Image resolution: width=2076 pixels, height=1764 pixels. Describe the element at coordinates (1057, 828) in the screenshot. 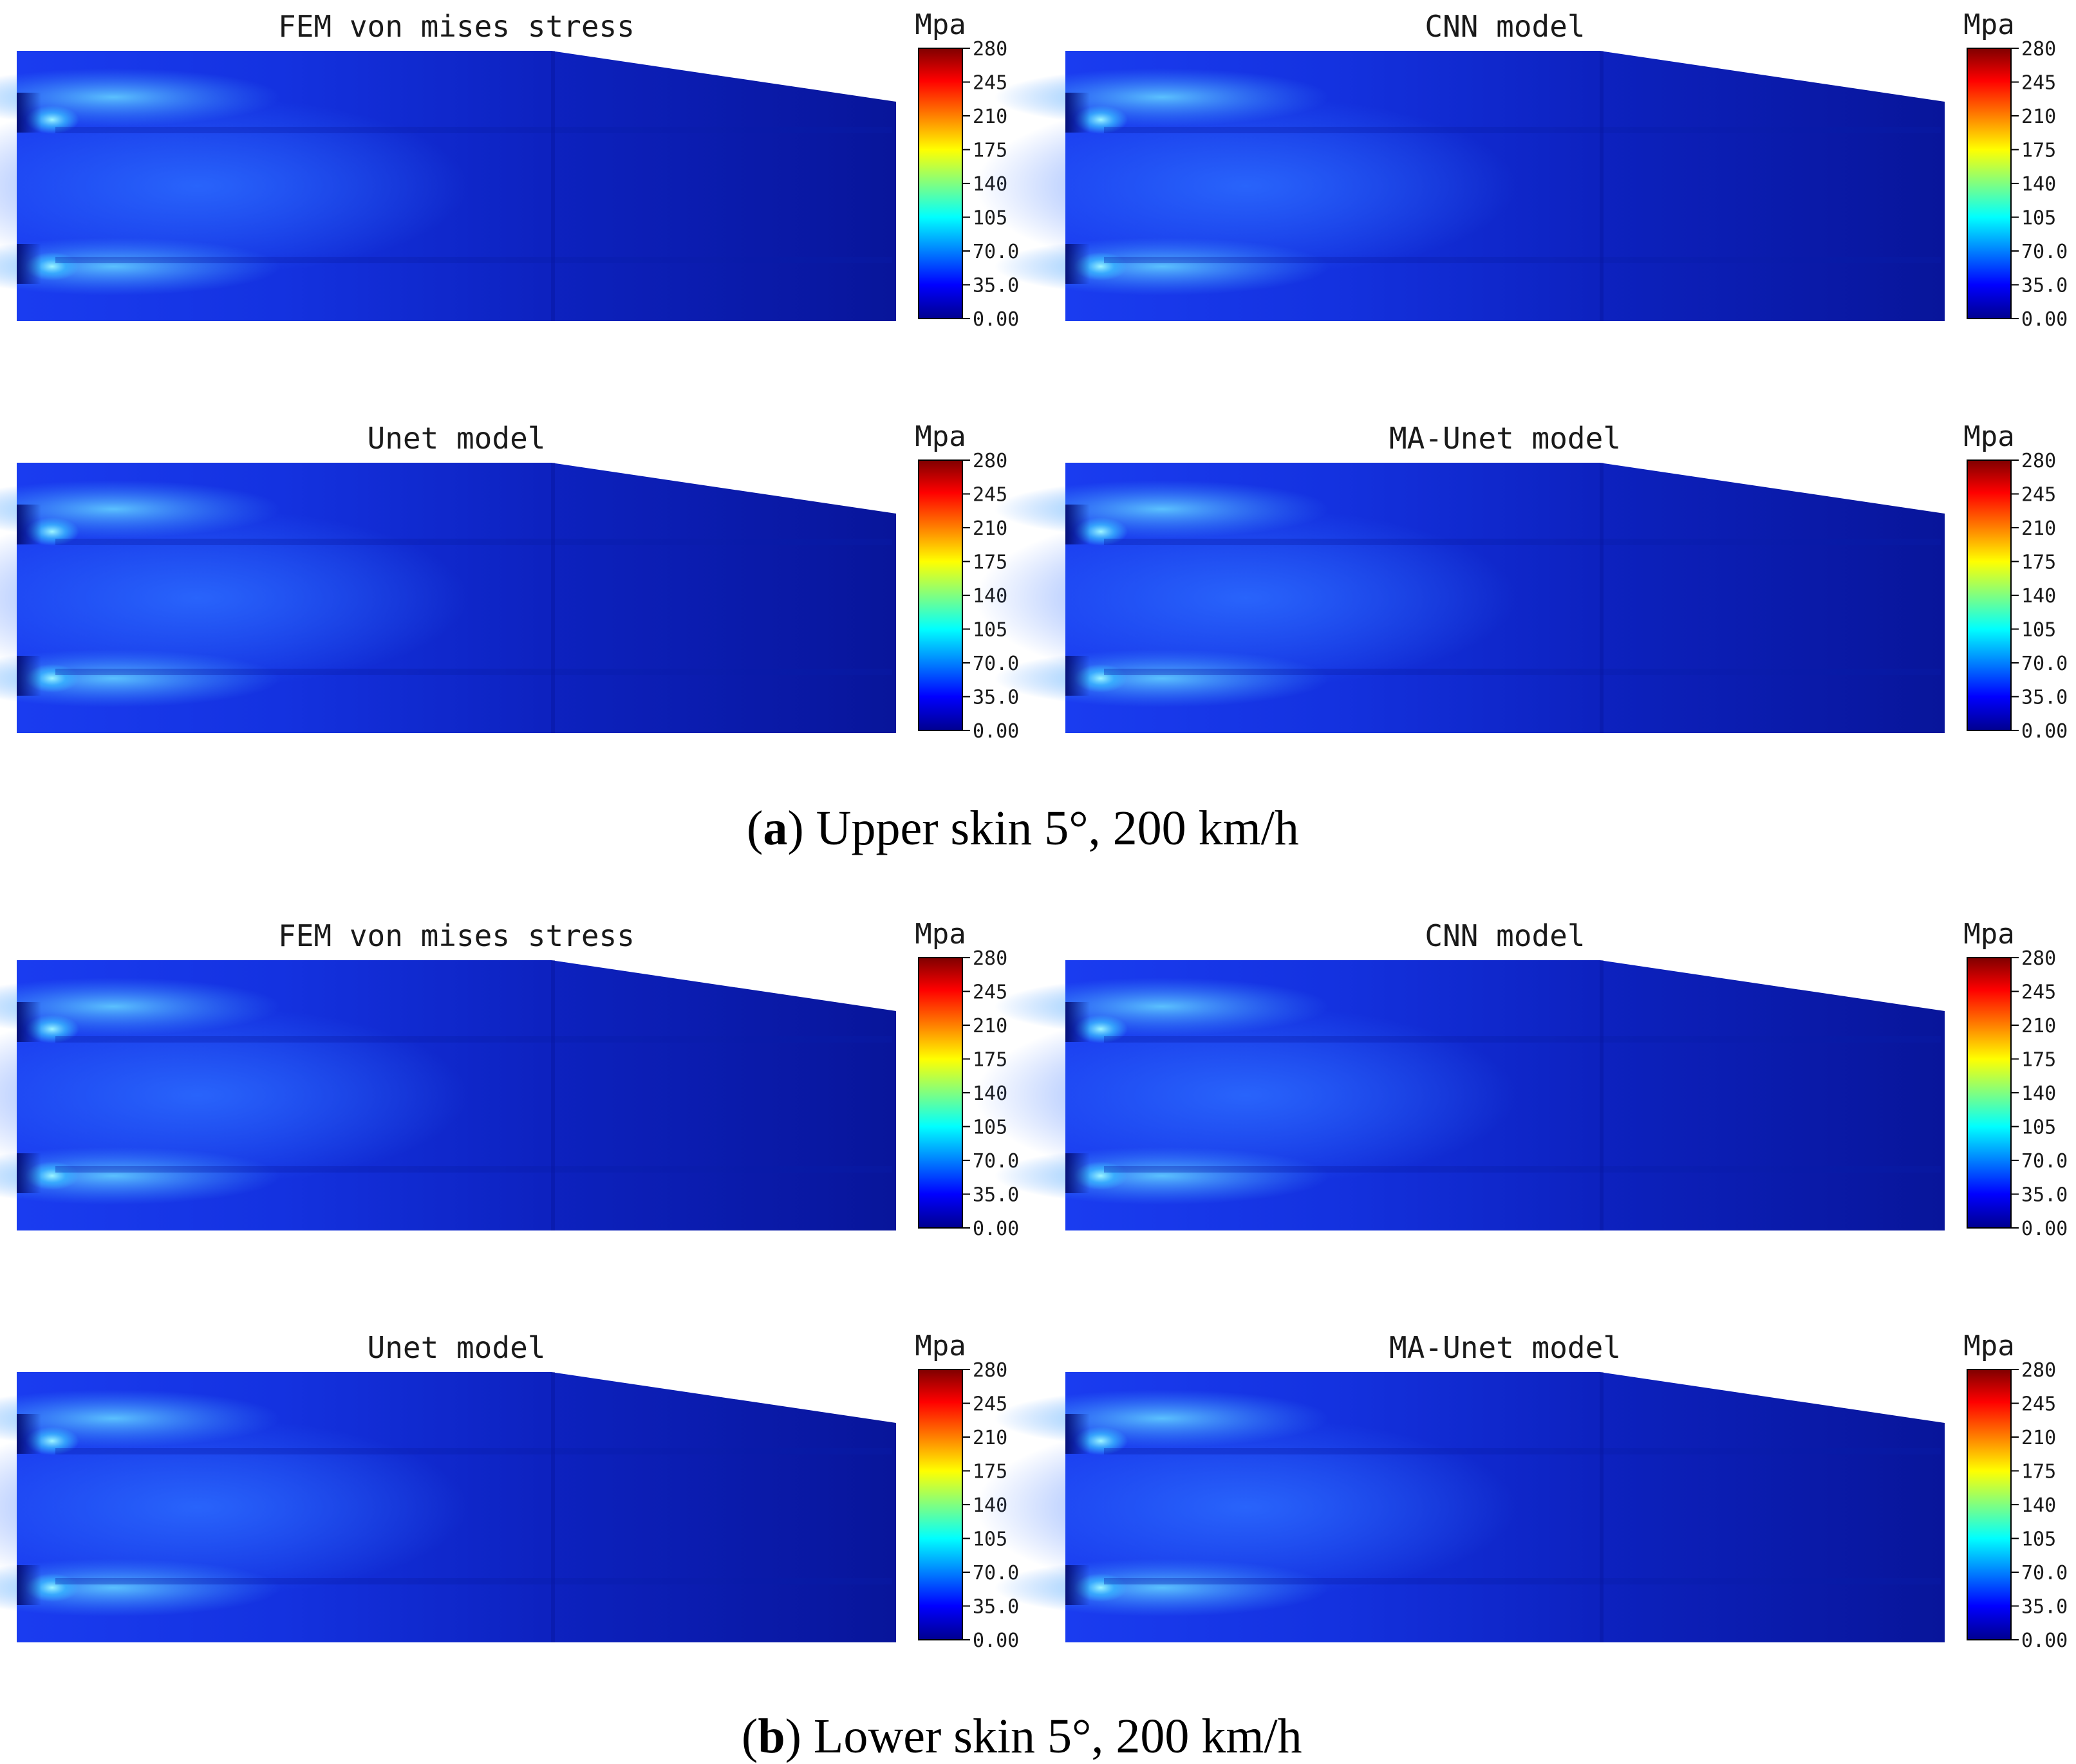

I see `caption-a-text: Upper skin 5°, 200 km/h` at that location.